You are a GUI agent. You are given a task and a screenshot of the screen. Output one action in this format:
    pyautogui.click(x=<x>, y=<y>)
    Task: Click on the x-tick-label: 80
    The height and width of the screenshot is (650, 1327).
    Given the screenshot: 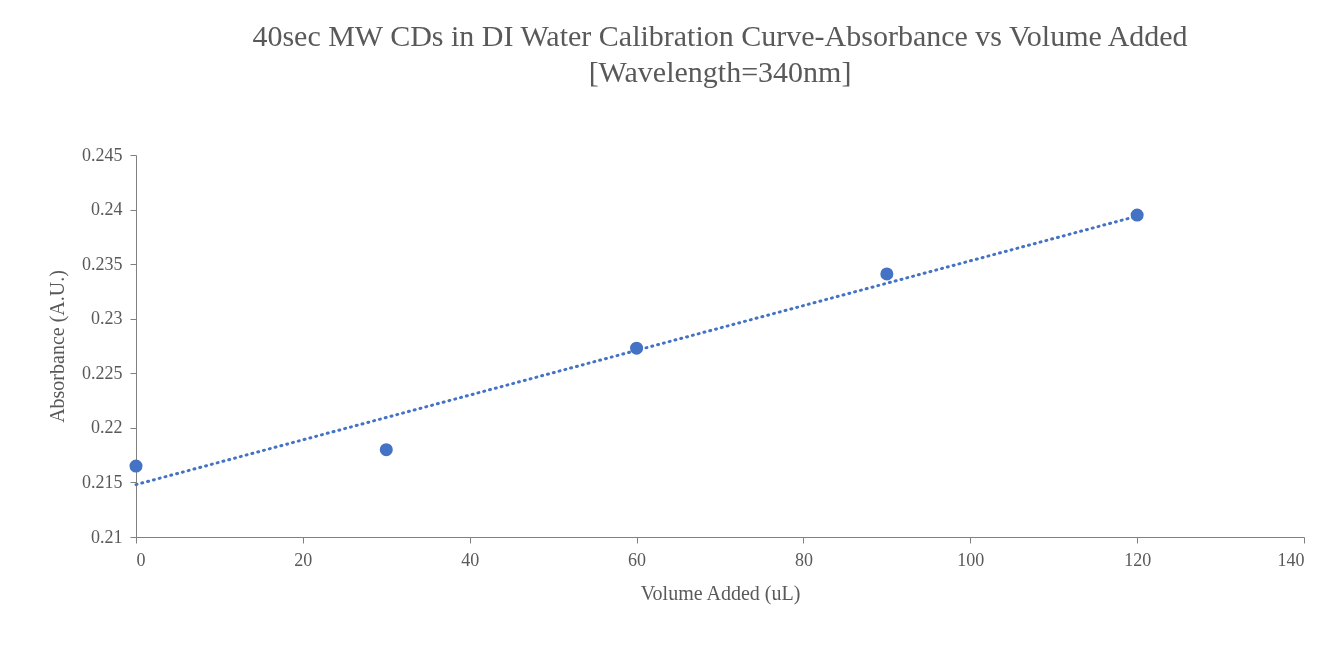 What is the action you would take?
    pyautogui.click(x=803, y=559)
    